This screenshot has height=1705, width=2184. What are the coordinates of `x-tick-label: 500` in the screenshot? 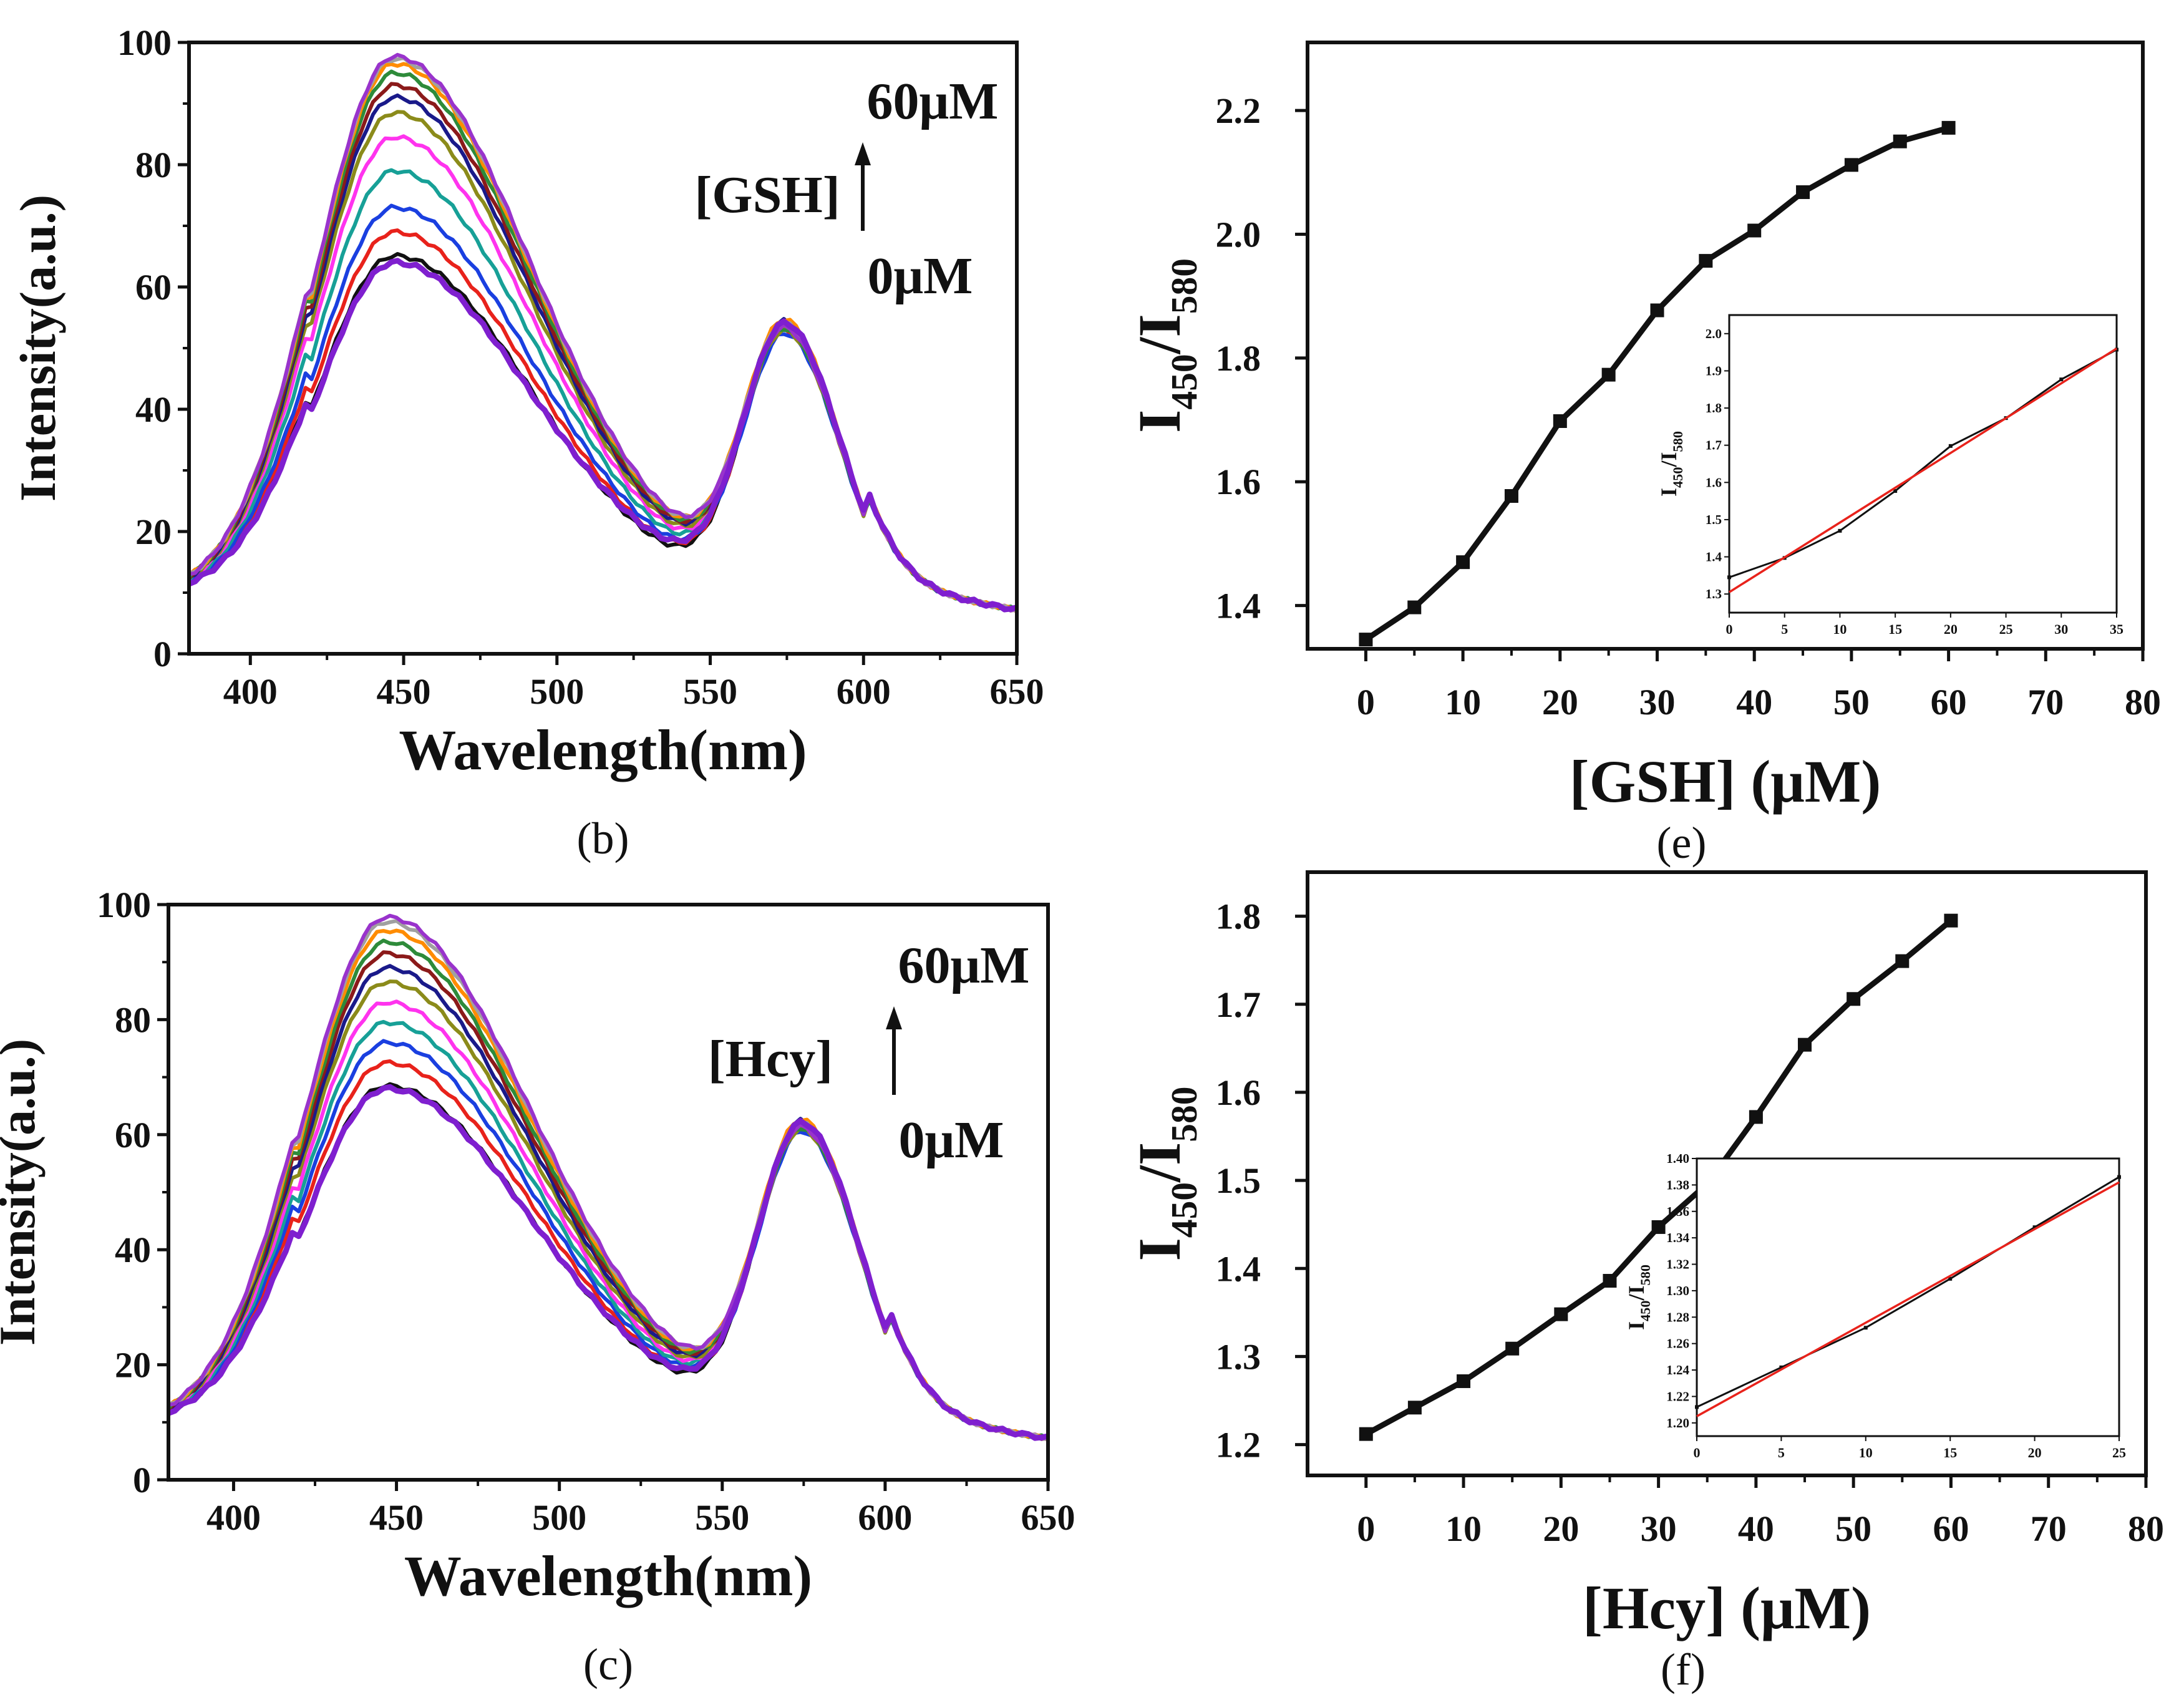 It's located at (557, 692).